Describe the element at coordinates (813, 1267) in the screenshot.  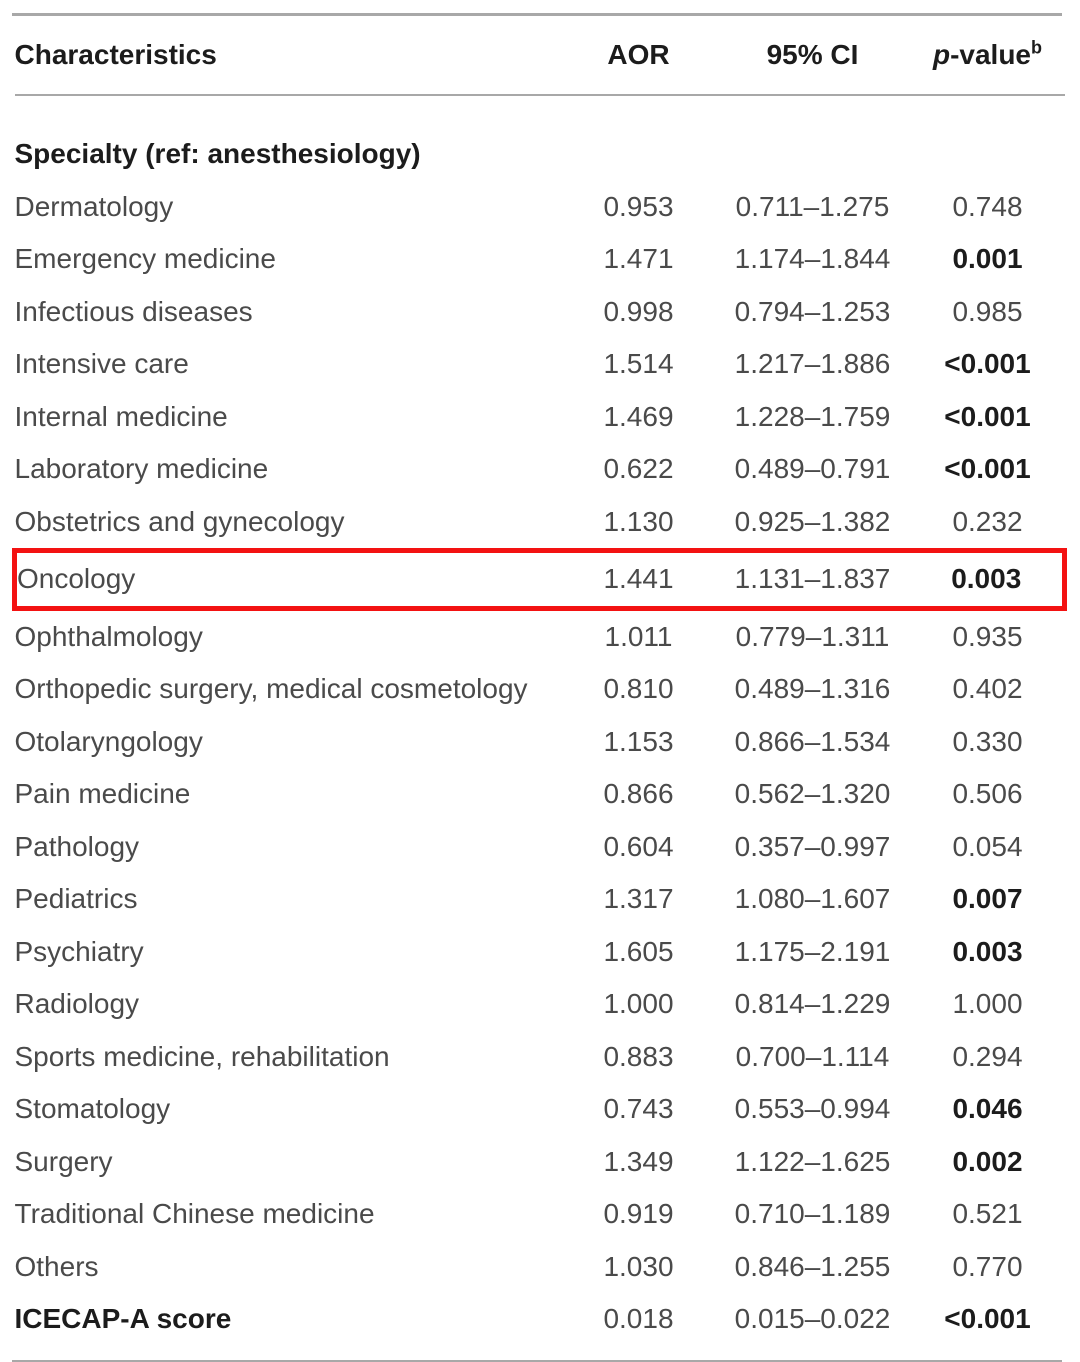
I see `row-ci: 0.846–1.255` at that location.